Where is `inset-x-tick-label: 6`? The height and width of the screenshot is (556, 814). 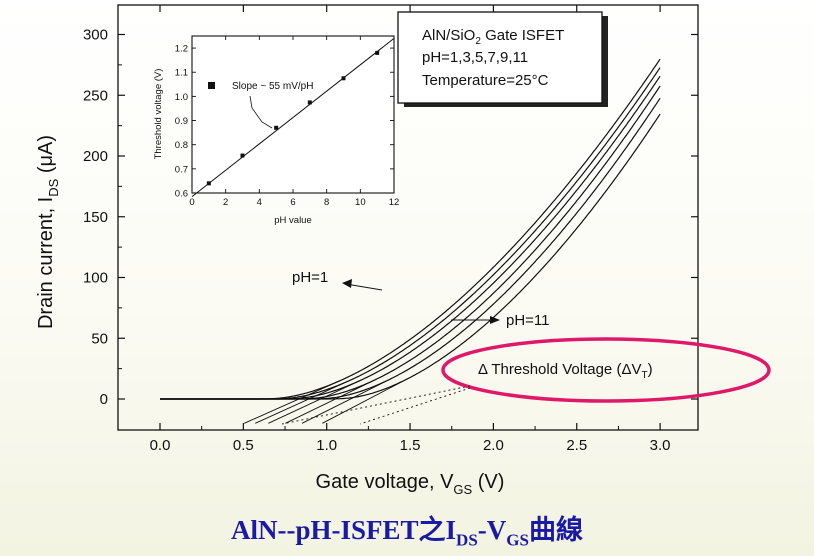 inset-x-tick-label: 6 is located at coordinates (292, 202).